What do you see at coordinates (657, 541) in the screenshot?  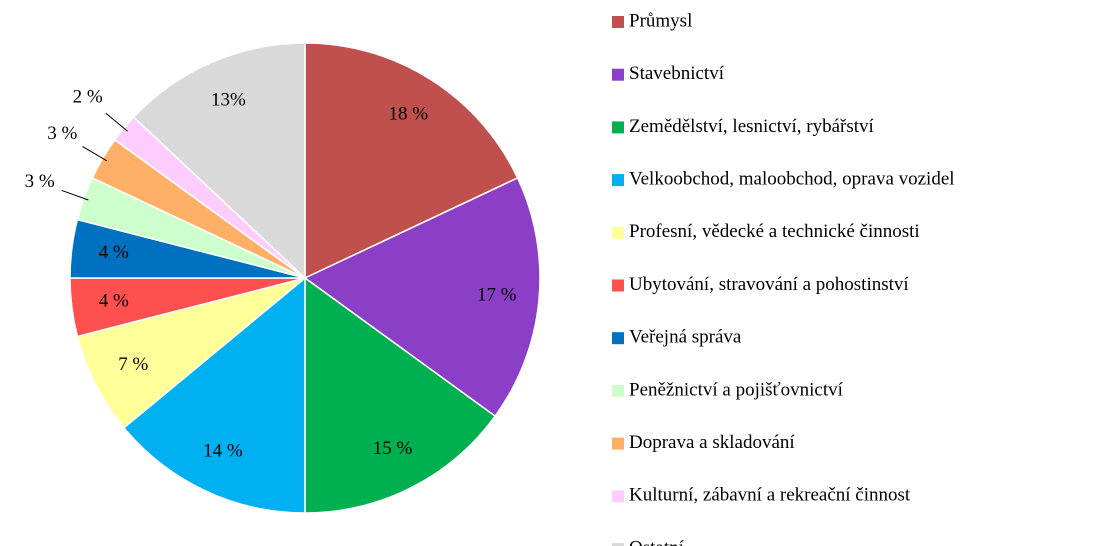 I see `legend-label: Ostatní` at bounding box center [657, 541].